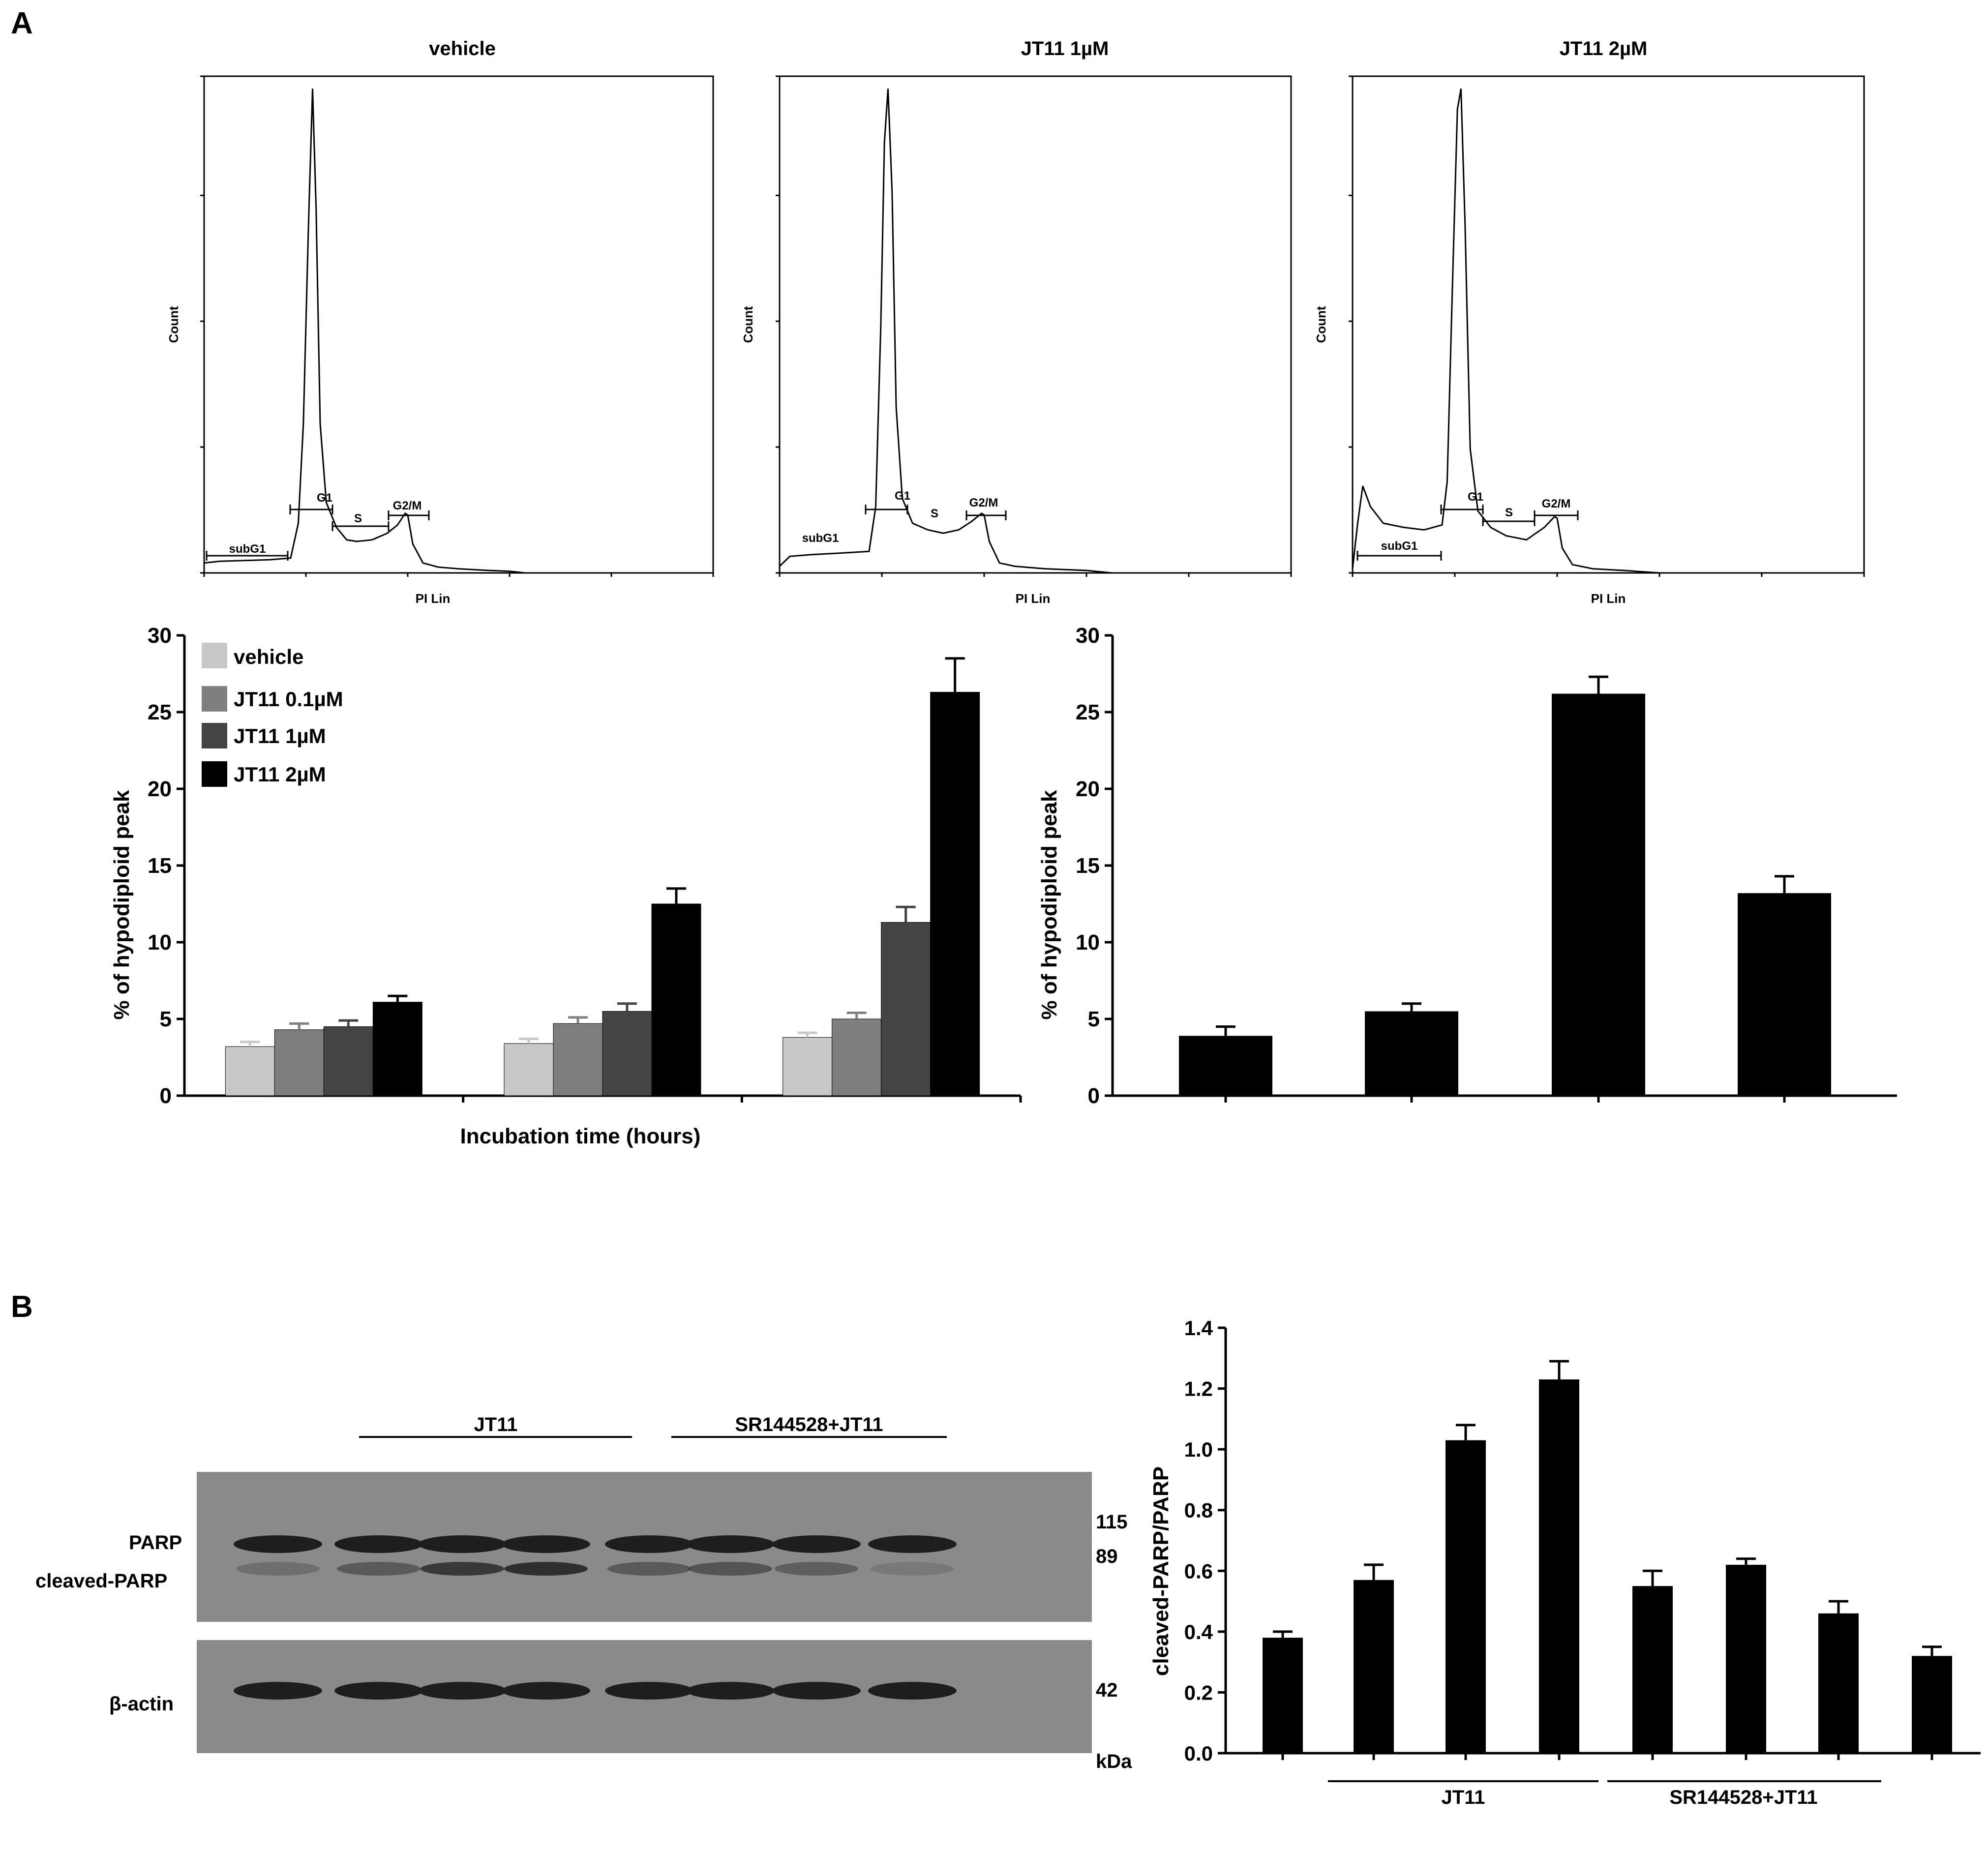 The width and height of the screenshot is (1988, 1853). I want to click on mw-unit-kda: kDa, so click(1114, 1761).